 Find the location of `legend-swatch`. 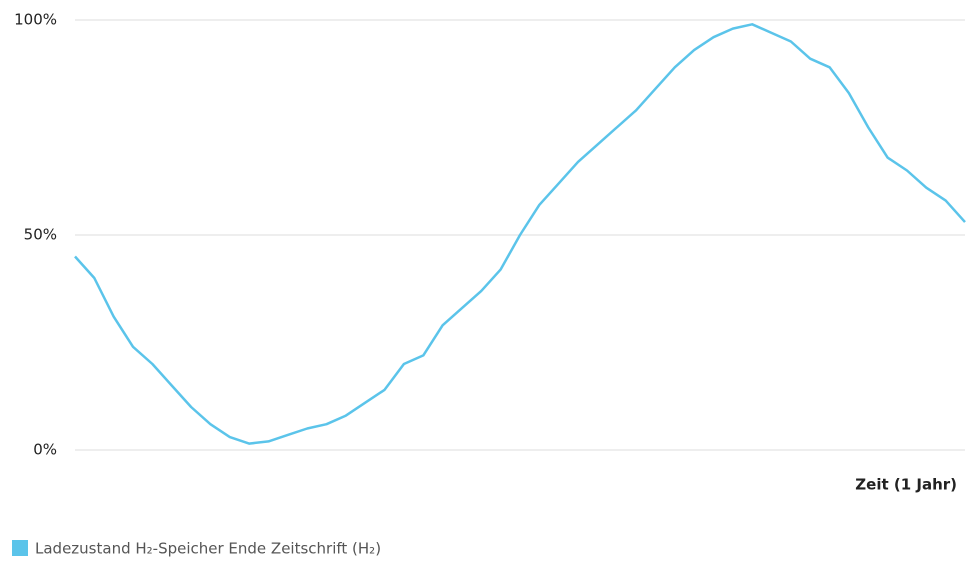

legend-swatch is located at coordinates (20, 548).